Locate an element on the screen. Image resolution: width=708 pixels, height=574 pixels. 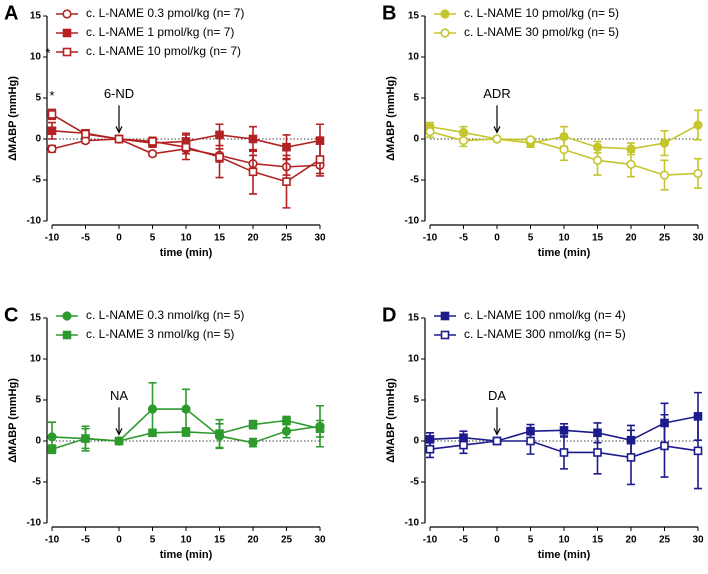
arrow-label: NA is located at coordinates (119, 395).